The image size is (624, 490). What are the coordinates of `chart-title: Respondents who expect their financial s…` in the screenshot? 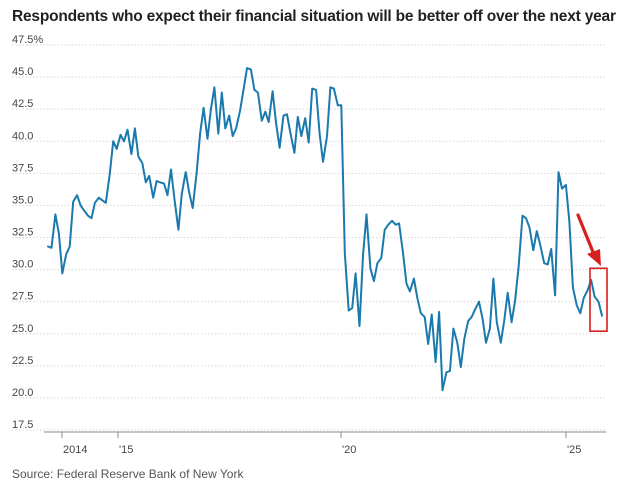 It's located at (314, 16).